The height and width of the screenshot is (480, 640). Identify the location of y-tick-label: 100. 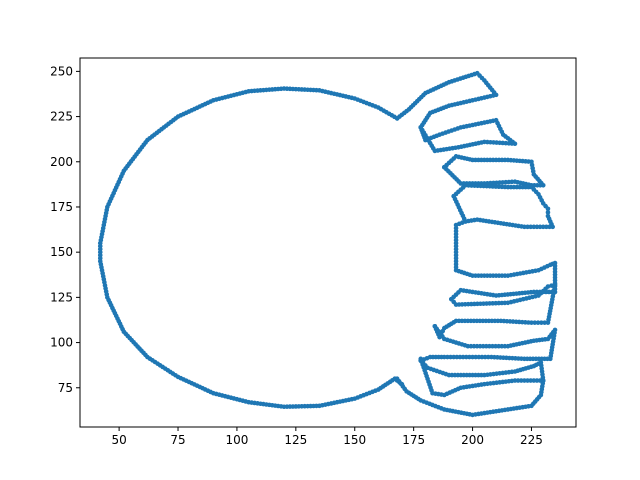
(61, 343).